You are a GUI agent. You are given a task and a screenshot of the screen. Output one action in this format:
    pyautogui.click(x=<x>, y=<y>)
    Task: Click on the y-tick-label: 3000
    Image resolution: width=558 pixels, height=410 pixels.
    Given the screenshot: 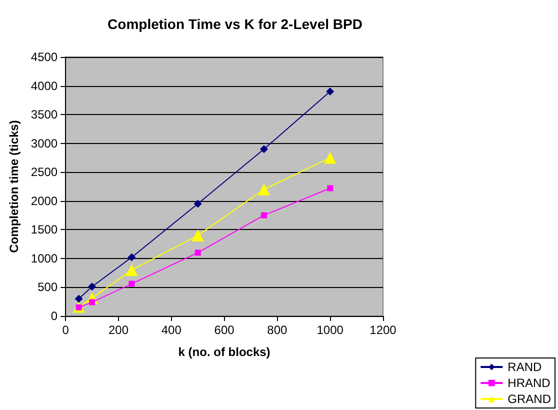 What is the action you would take?
    pyautogui.click(x=44, y=143)
    